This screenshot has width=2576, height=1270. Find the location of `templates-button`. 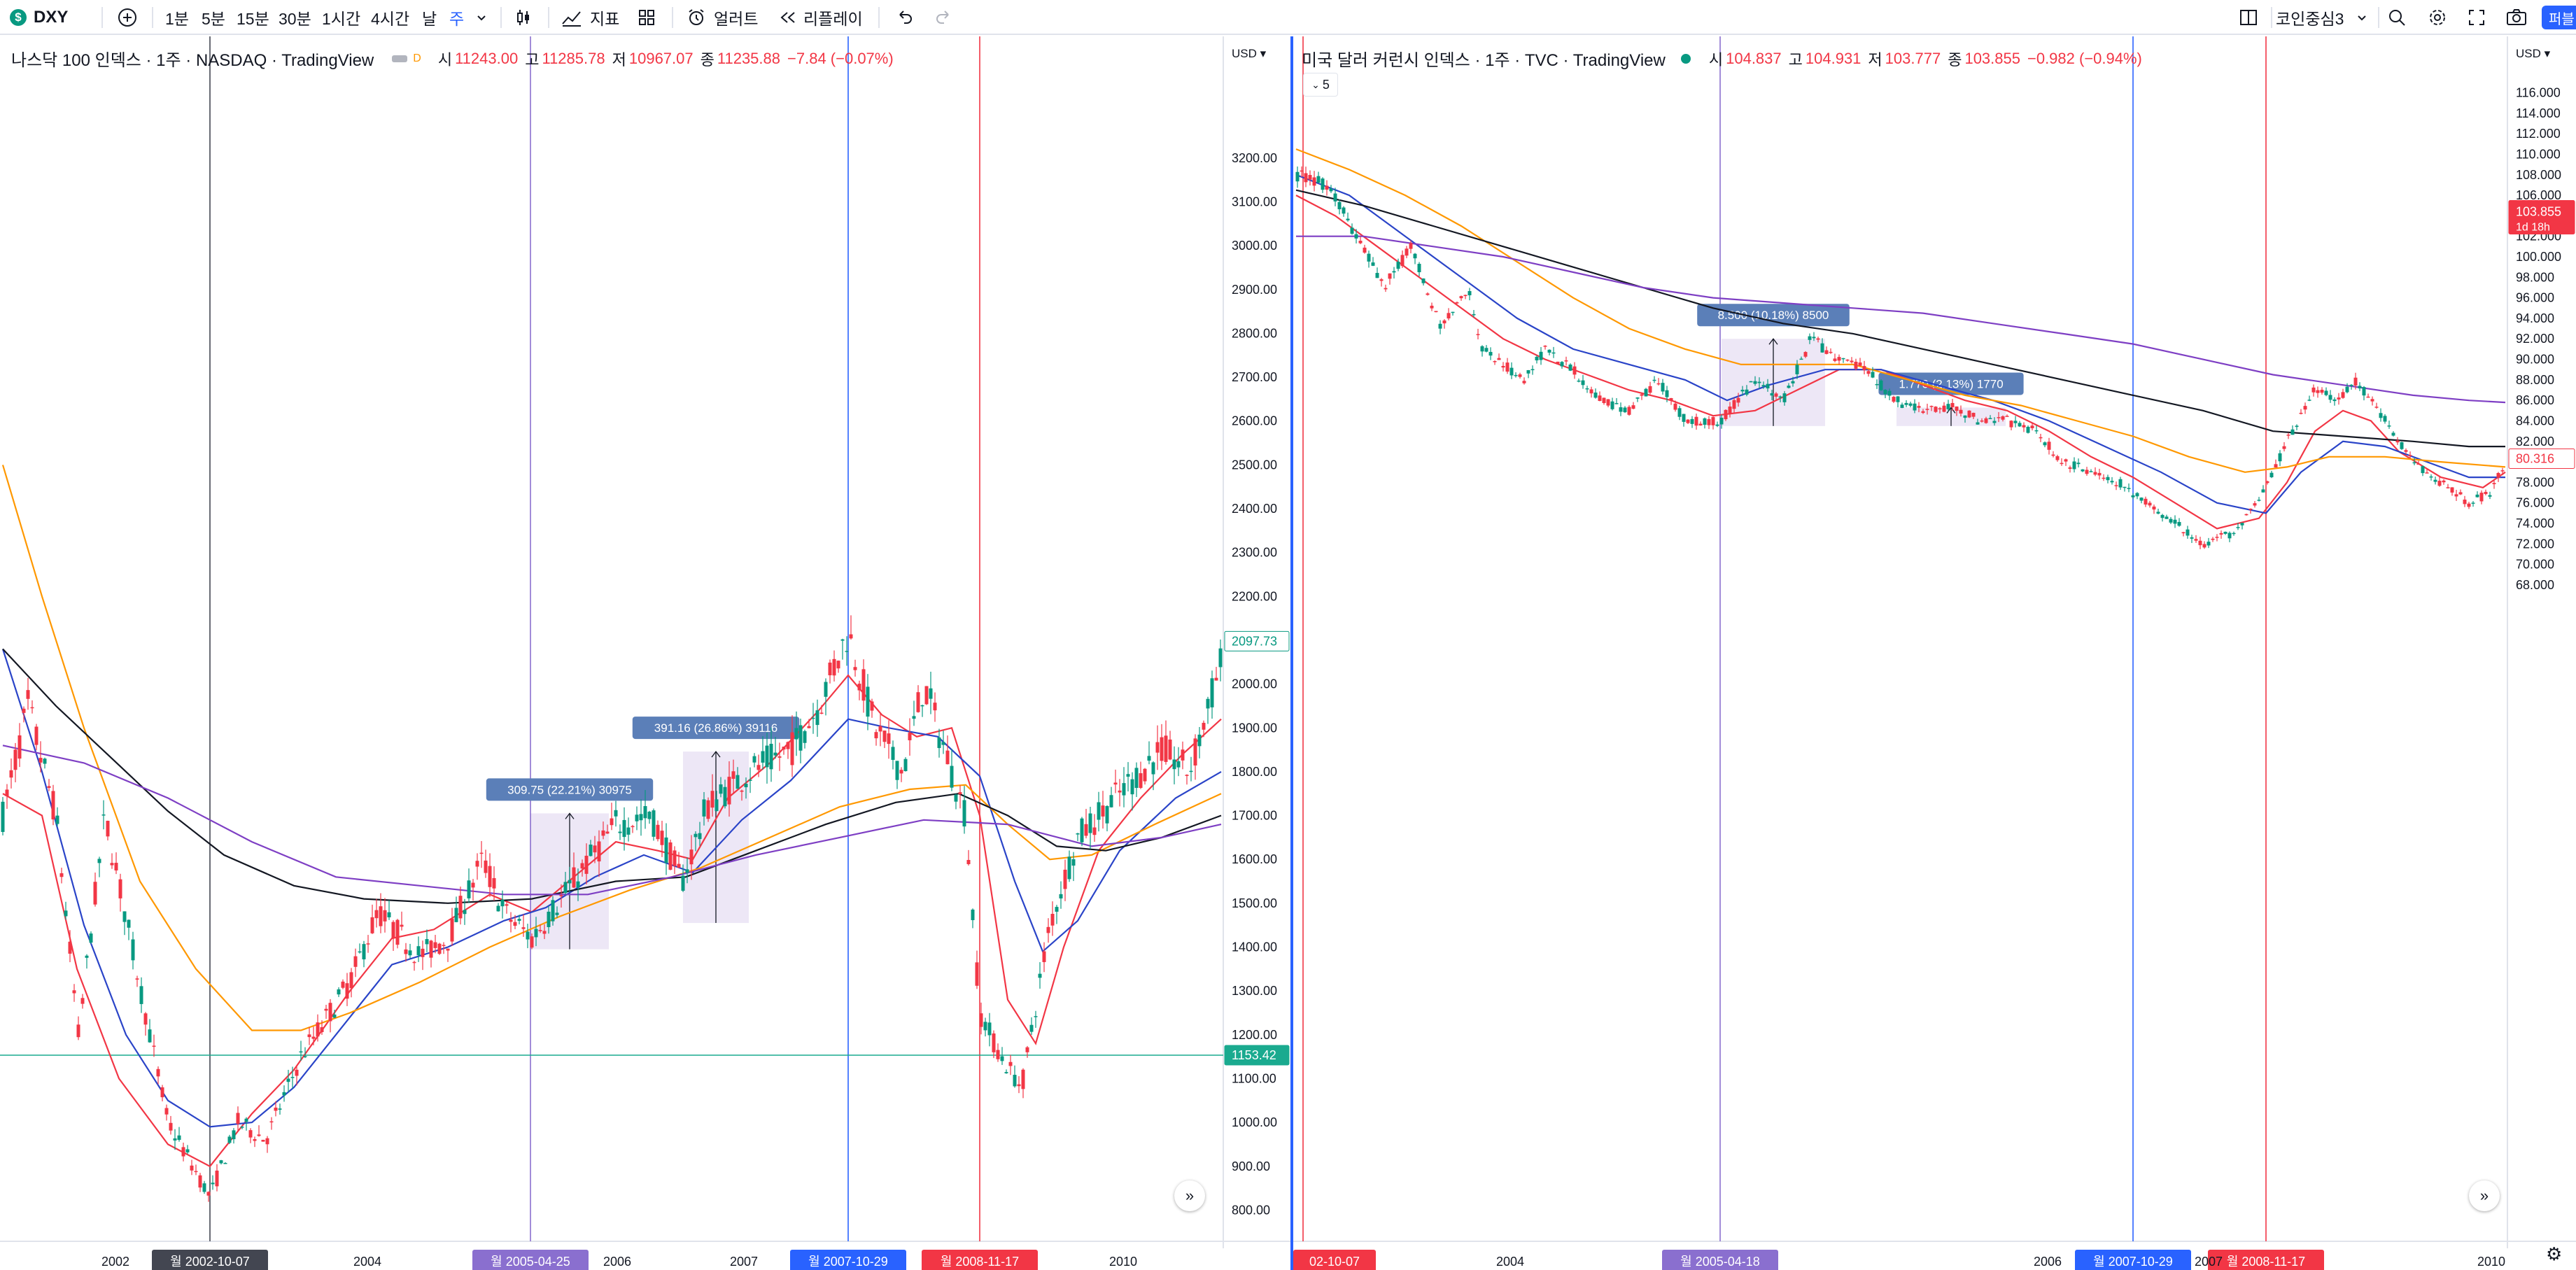

templates-button is located at coordinates (646, 17).